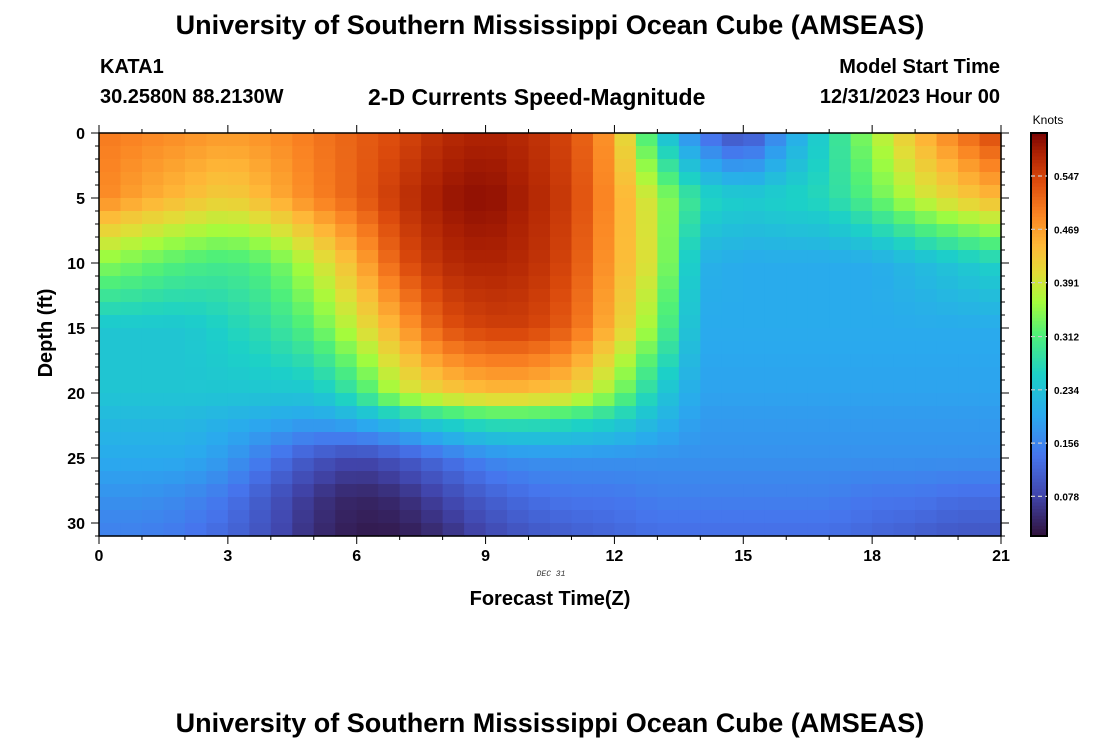  I want to click on colorbar-tick-label: 0.078, so click(1066, 497).